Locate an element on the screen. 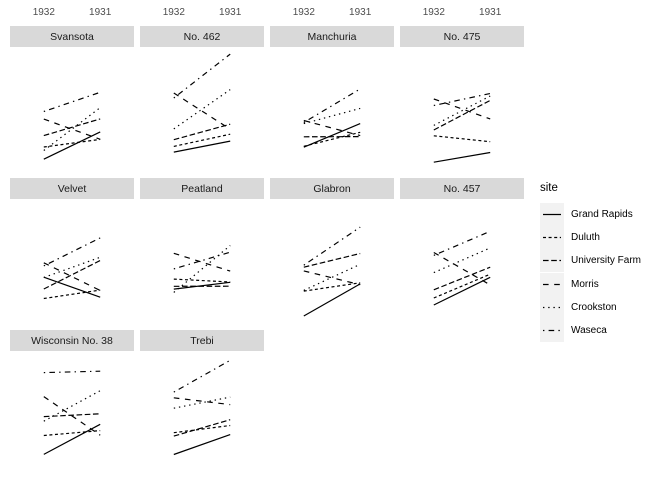 The height and width of the screenshot is (480, 672). facet-strip-manchuria: Manchuria is located at coordinates (332, 36).